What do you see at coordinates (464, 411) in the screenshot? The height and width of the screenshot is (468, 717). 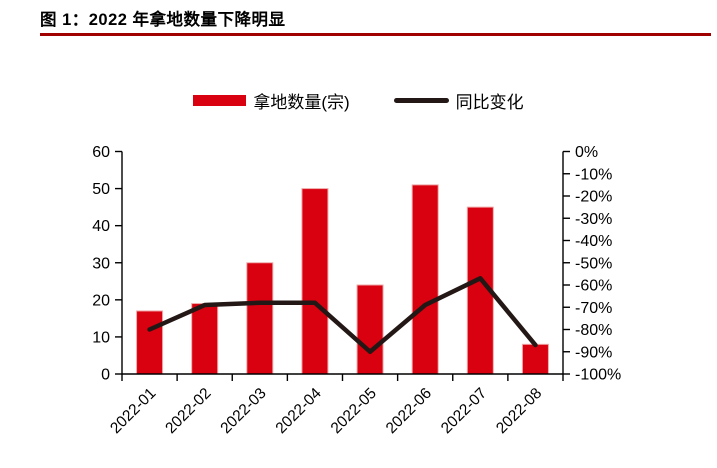 I see `x-tick-label: 2022-07` at bounding box center [464, 411].